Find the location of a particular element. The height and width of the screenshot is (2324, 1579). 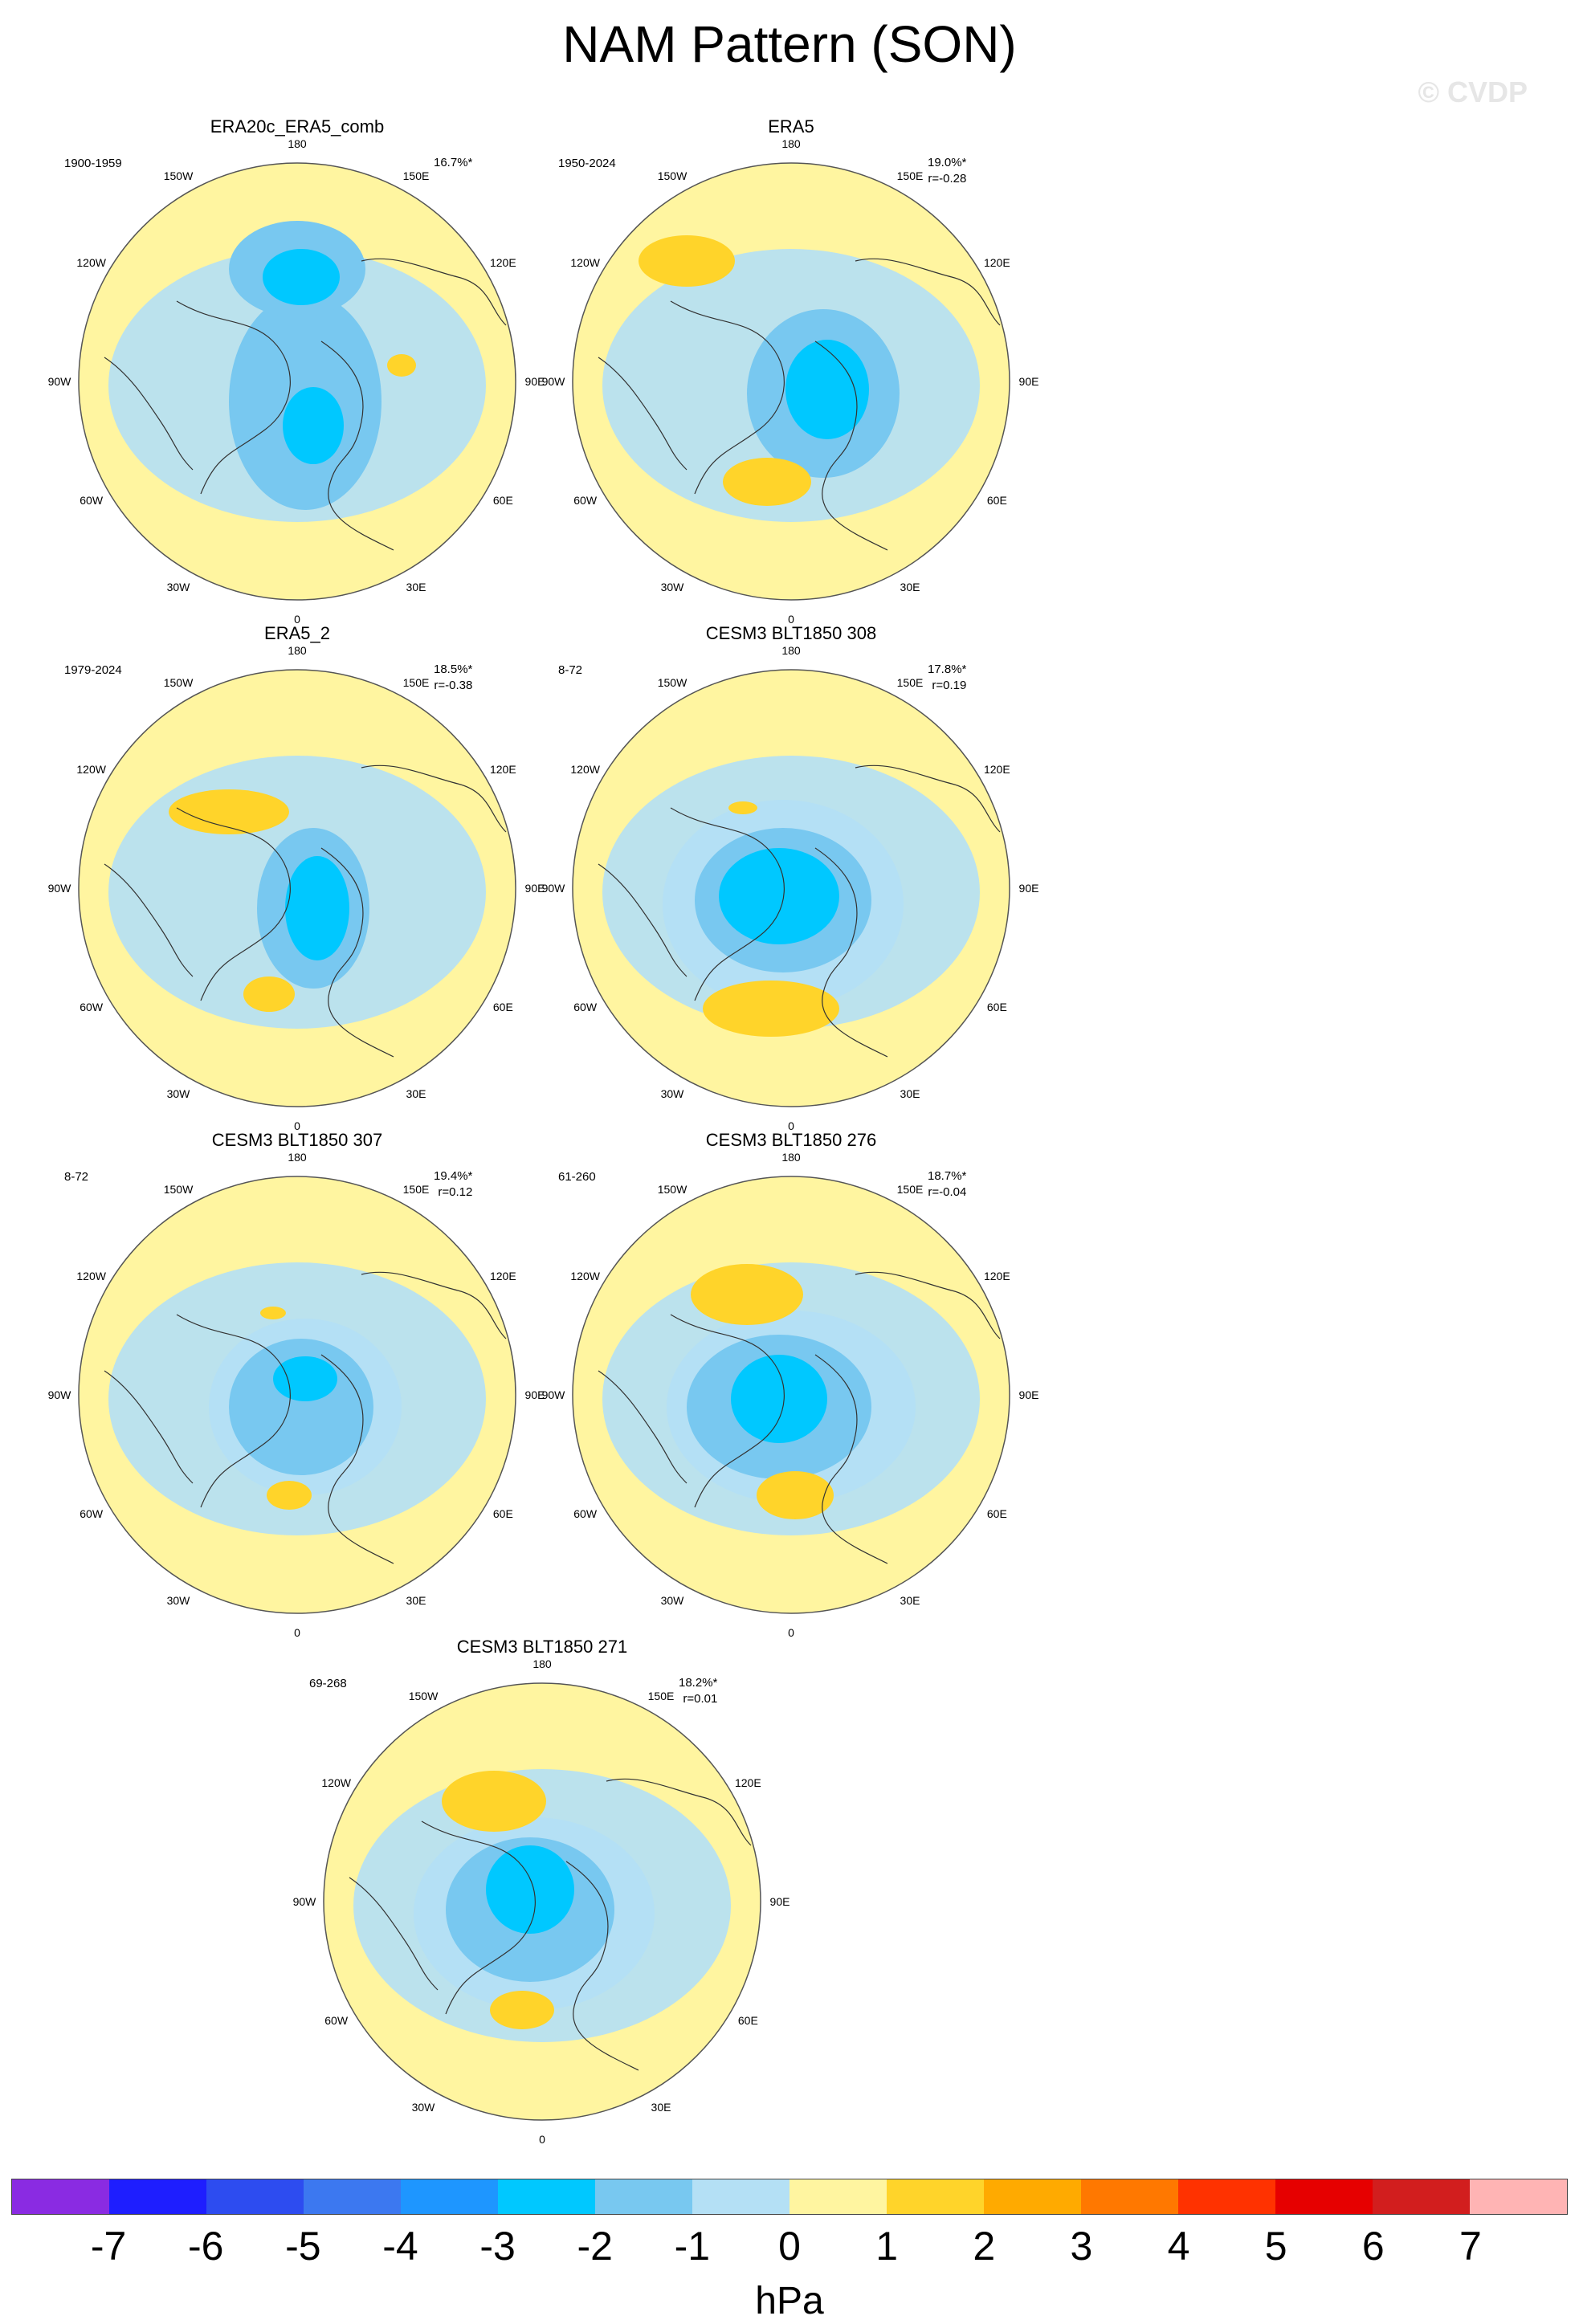

panel-stats: 18.7%* r=-0.04 is located at coordinates (947, 1185).